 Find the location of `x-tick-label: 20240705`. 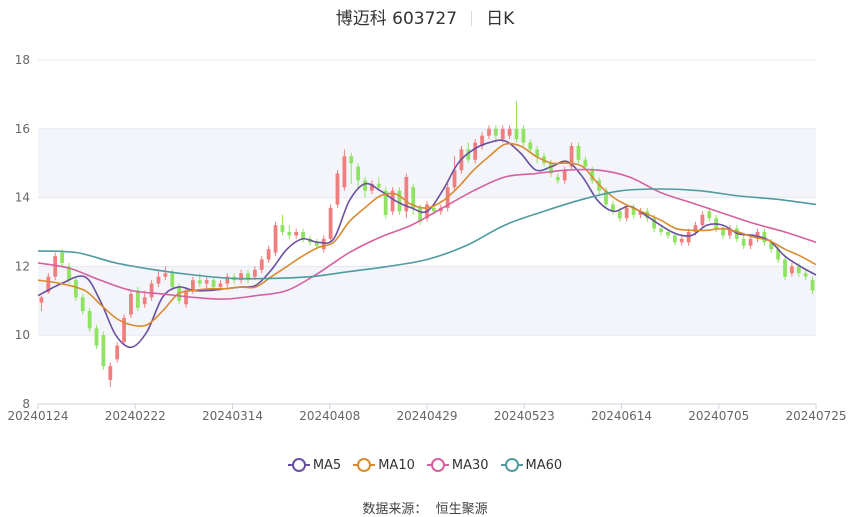

x-tick-label: 20240705 is located at coordinates (718, 416).